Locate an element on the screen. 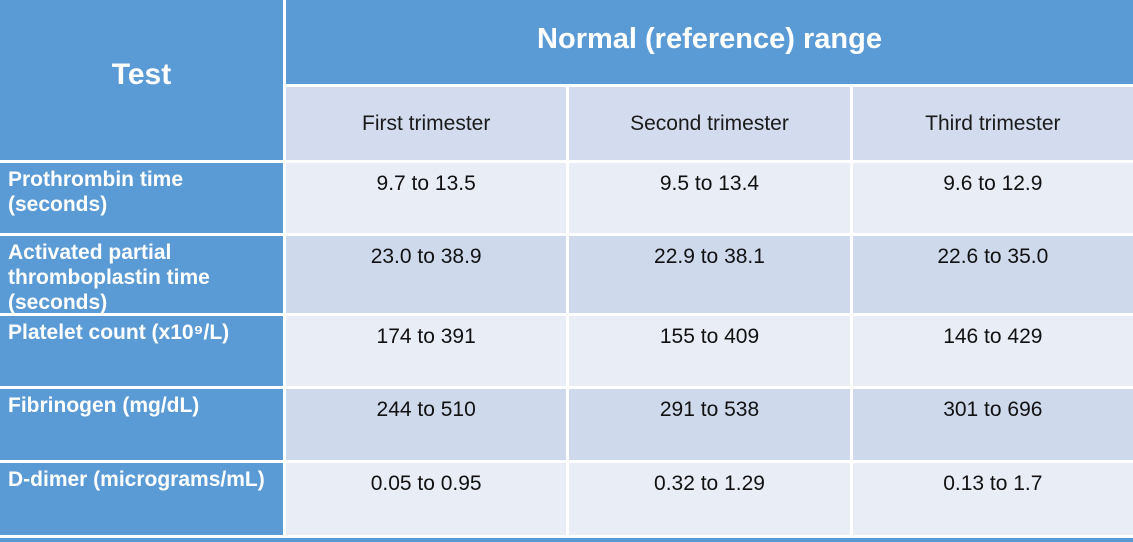 This screenshot has height=542, width=1133. cell-platelet-first: 174 to 391 is located at coordinates (426, 351).